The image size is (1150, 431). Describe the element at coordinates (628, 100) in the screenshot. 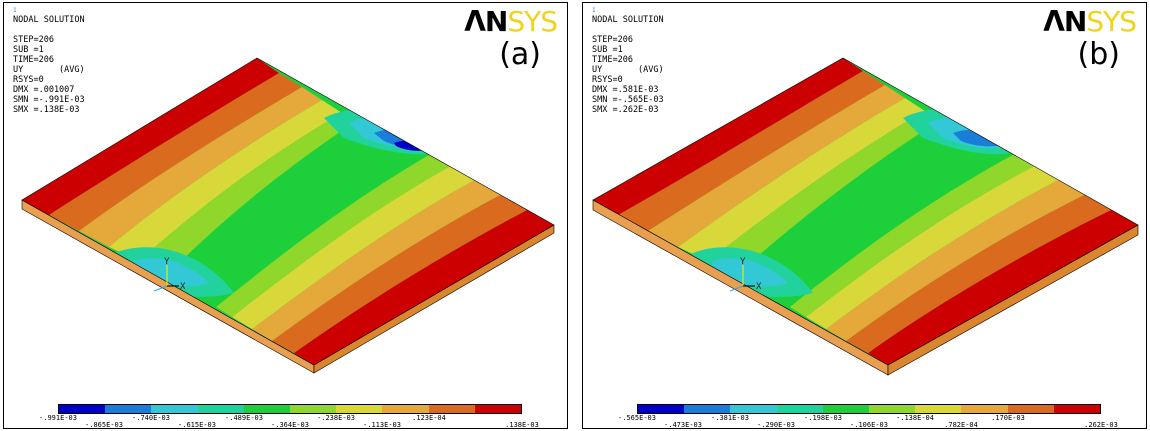

I see `info-line: SMN =-.565E-03` at that location.